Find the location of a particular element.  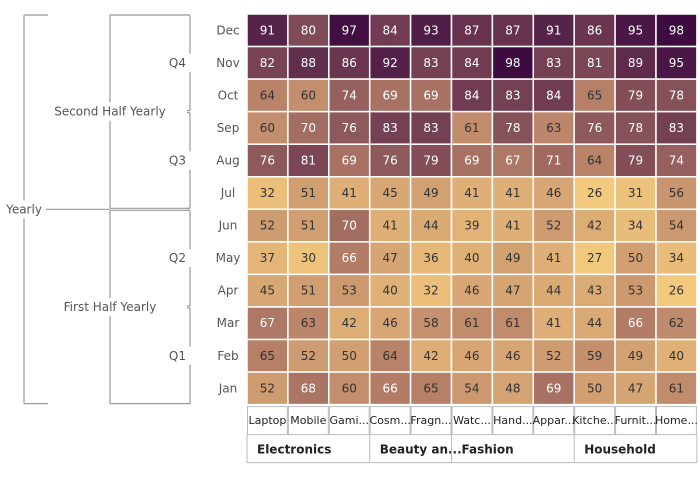

half-label-bg is located at coordinates (111, 111).